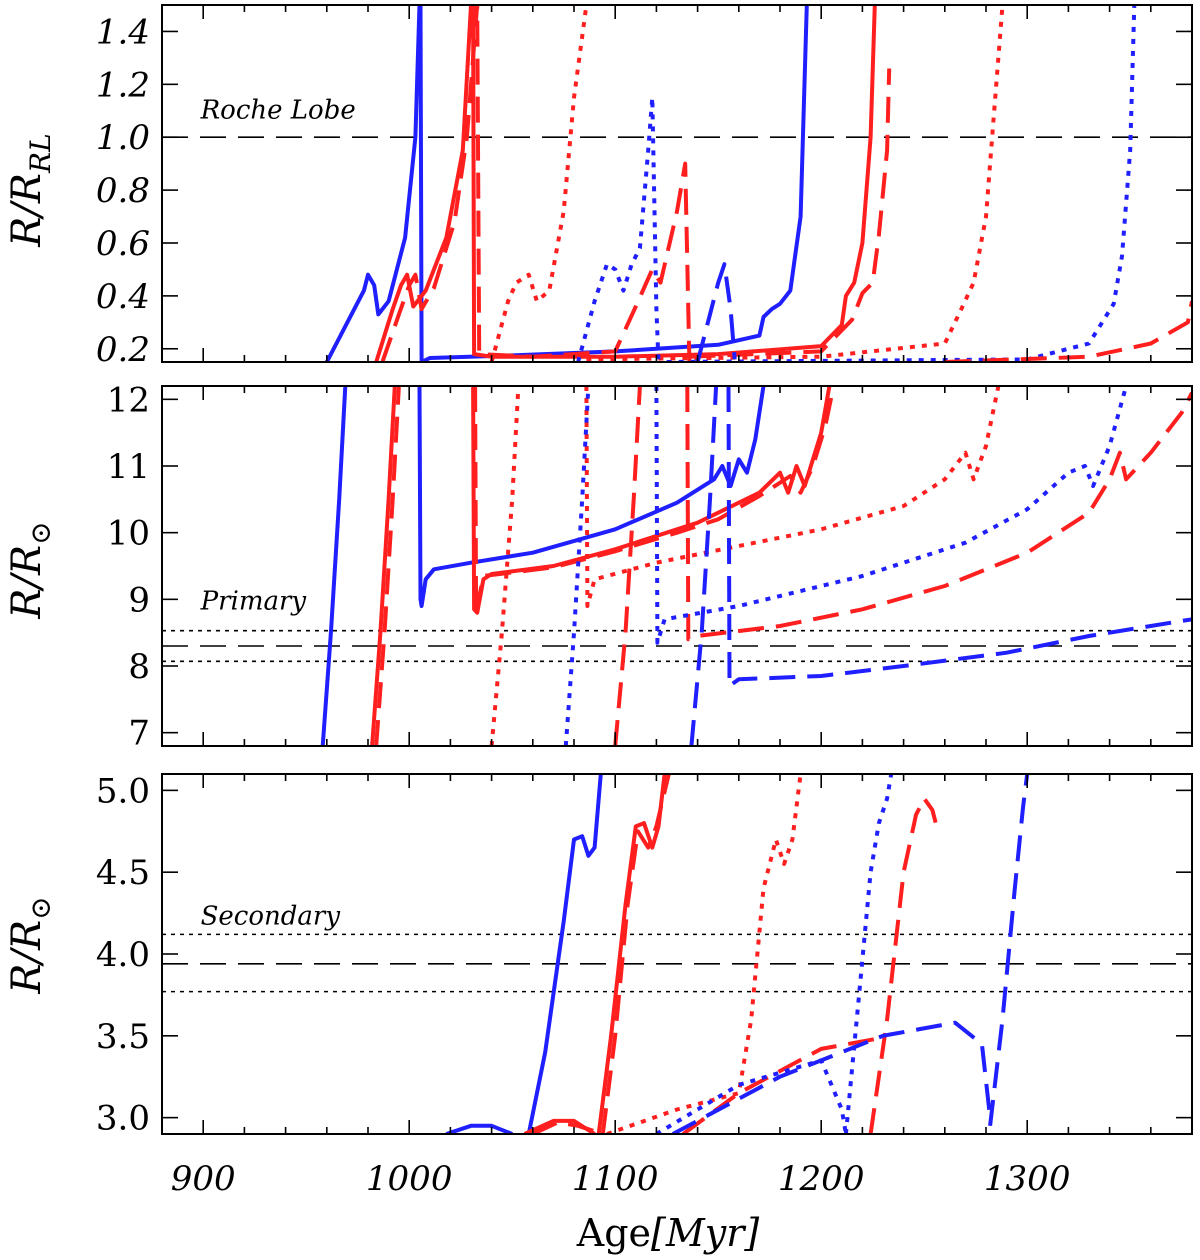 The image size is (1200, 1260). I want to click on roche-panel-ylabel: R/RRL, so click(30, 190).